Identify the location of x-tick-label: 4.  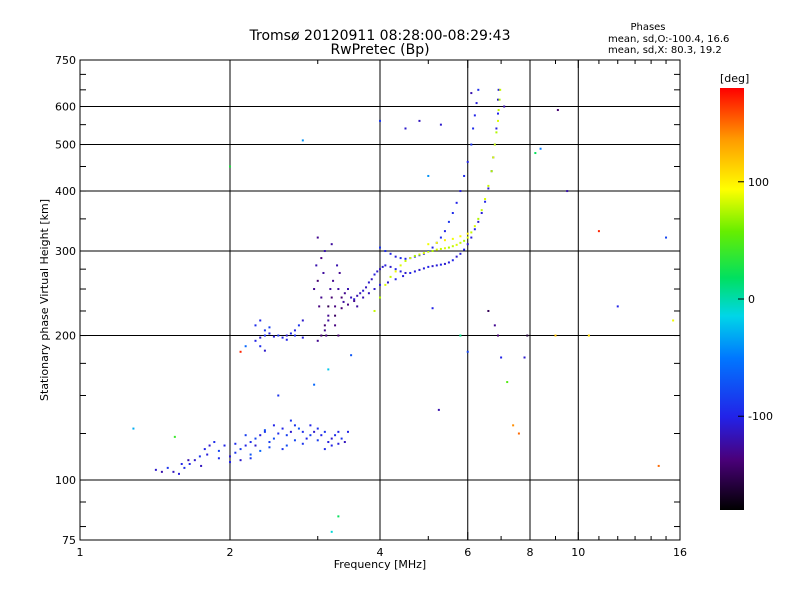
(380, 552).